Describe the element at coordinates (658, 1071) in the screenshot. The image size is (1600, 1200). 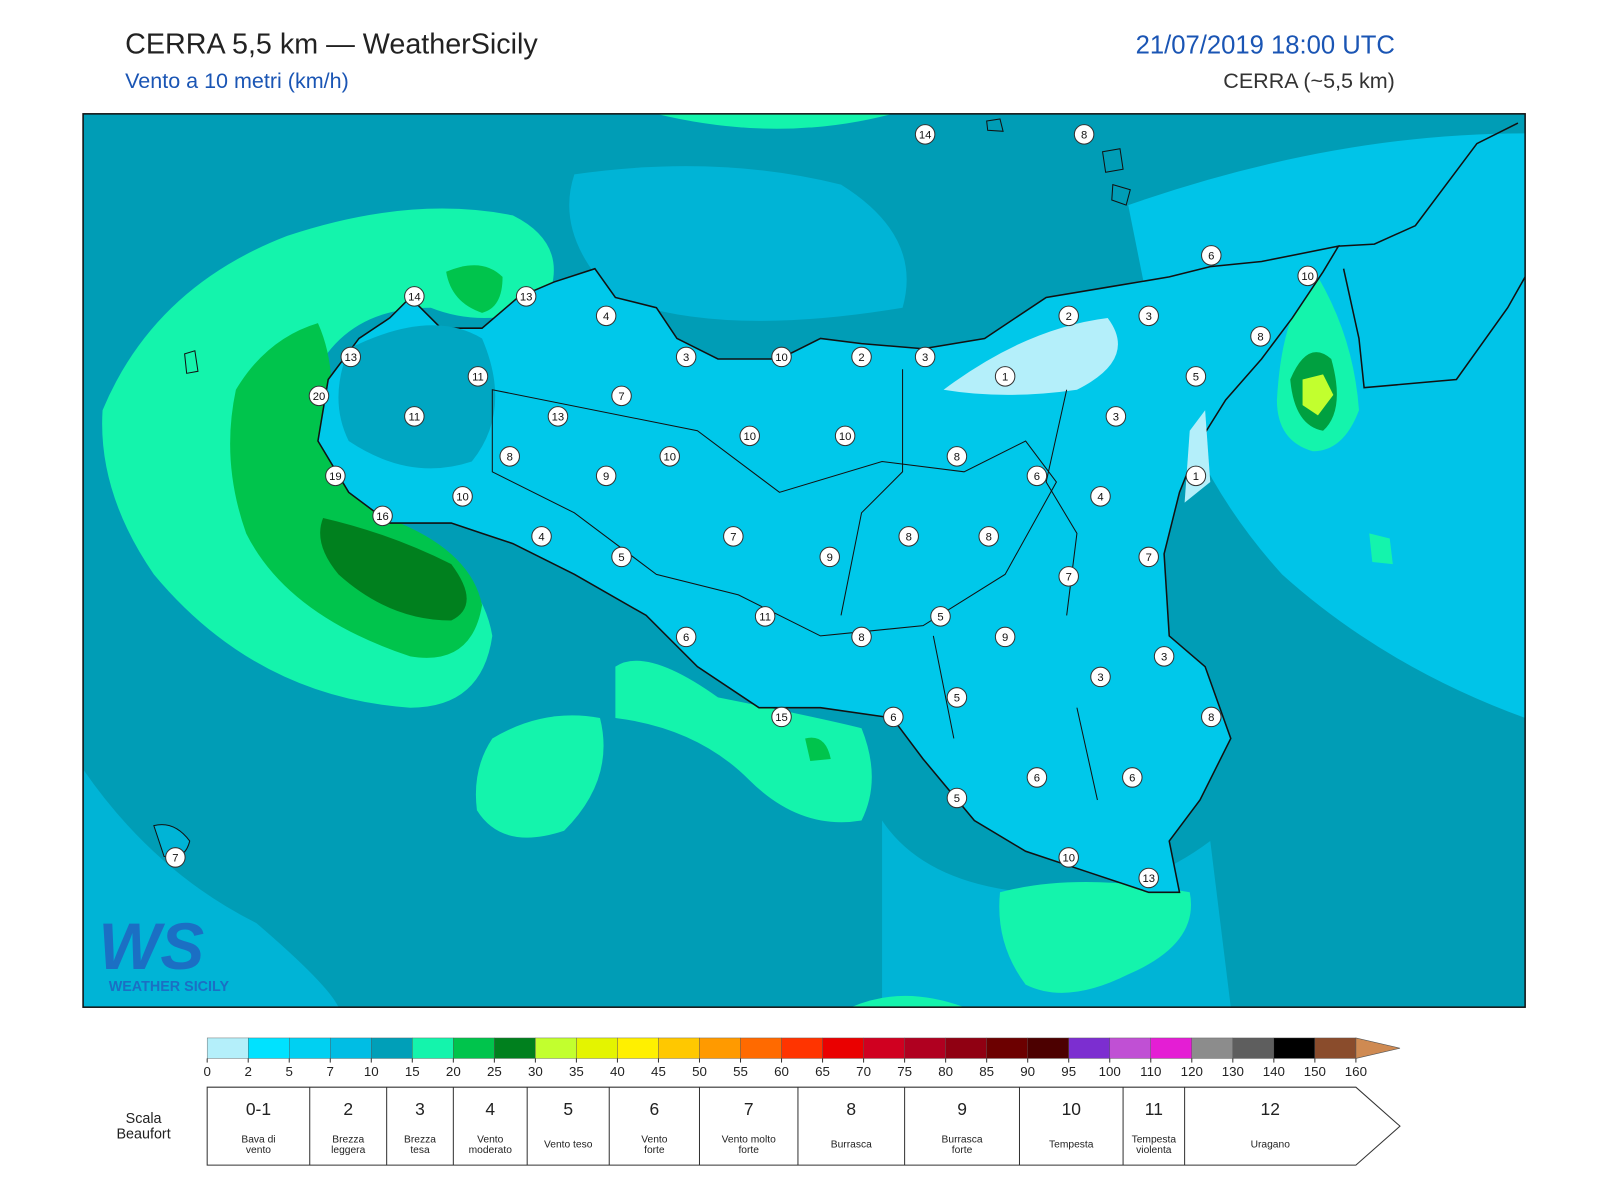
I see `colorbar-tick-label: 45` at that location.